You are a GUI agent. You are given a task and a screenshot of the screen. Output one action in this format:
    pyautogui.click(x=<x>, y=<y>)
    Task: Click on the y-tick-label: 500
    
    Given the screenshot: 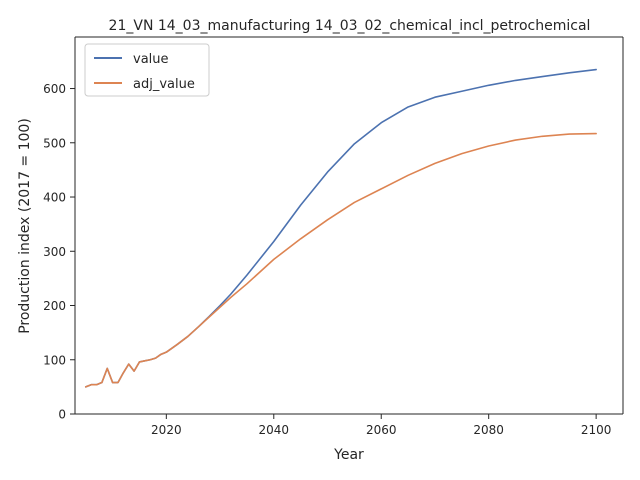 What is the action you would take?
    pyautogui.click(x=54, y=143)
    